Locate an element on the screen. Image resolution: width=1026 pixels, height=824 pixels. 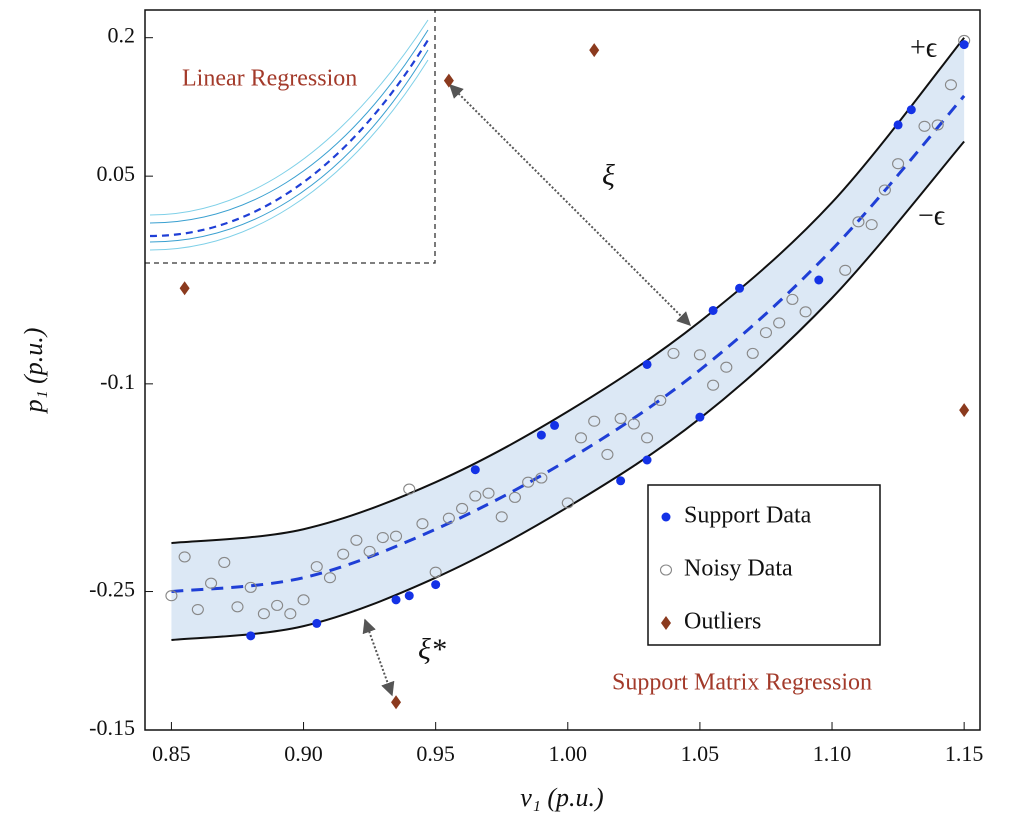
x-axis-label: v₁ (p.u.) is located at coordinates (561, 797).